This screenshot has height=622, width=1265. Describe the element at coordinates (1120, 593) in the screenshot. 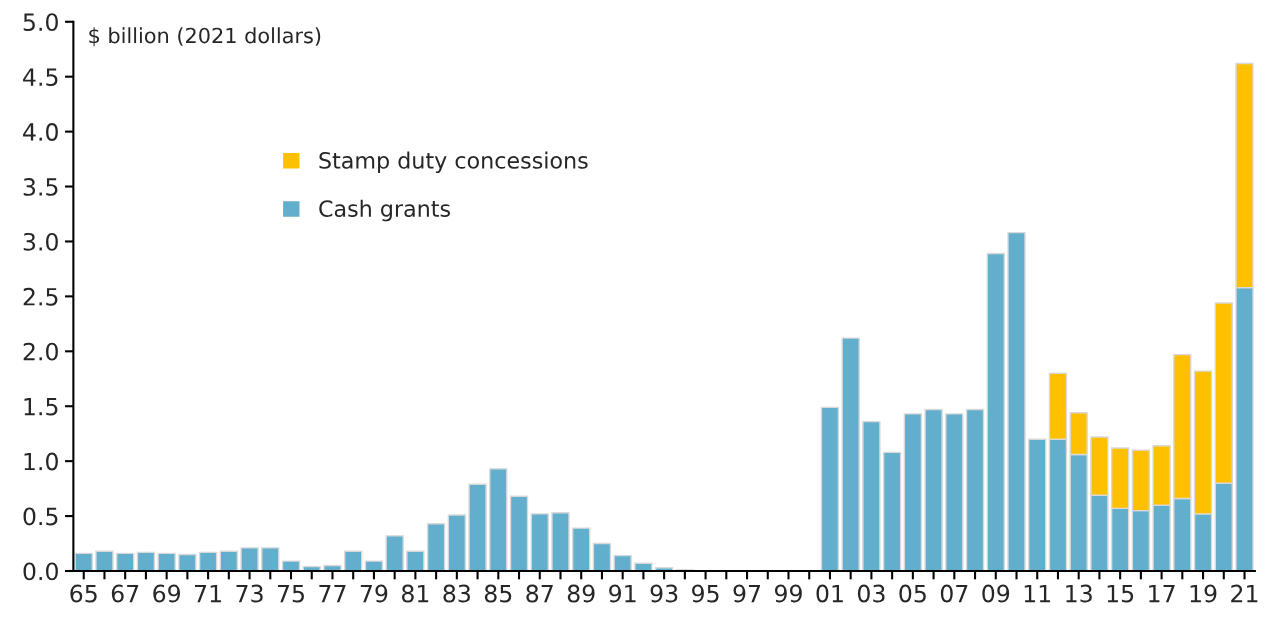

I see `x-tick-label: 15` at that location.